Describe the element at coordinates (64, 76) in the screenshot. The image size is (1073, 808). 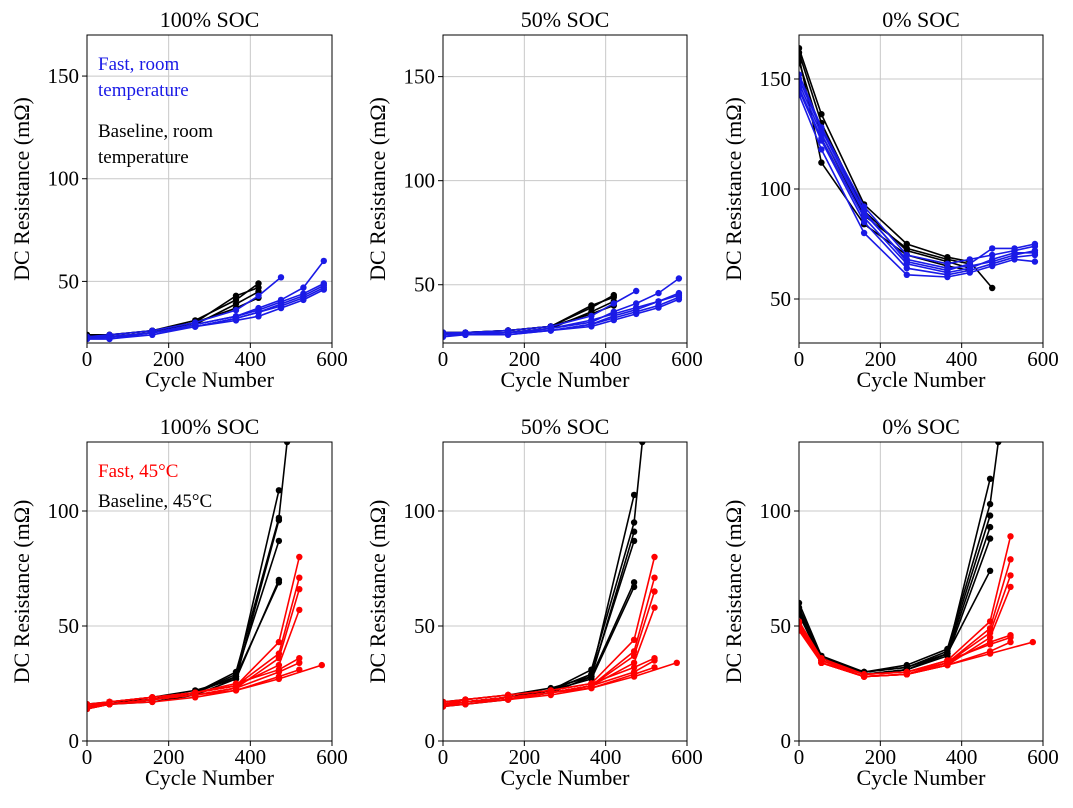
I see `y-tick-label: 150` at that location.